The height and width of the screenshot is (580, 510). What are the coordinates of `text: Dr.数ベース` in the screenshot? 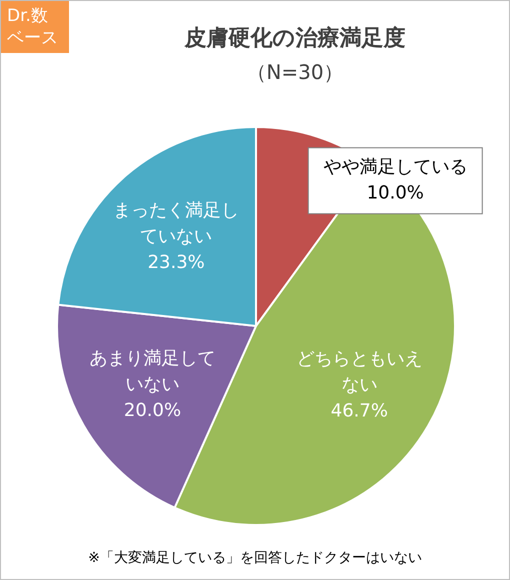 It's located at (35, 27).